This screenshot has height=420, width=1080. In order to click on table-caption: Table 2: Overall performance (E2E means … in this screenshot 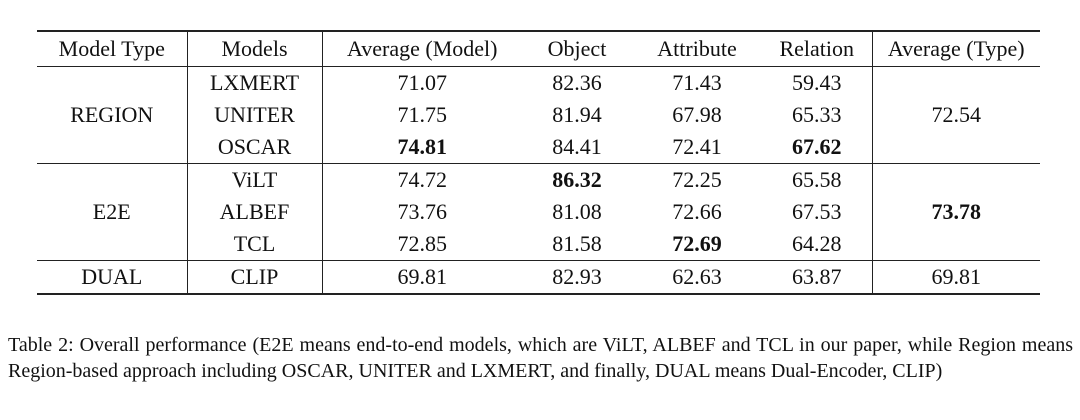, I will do `click(540, 358)`.